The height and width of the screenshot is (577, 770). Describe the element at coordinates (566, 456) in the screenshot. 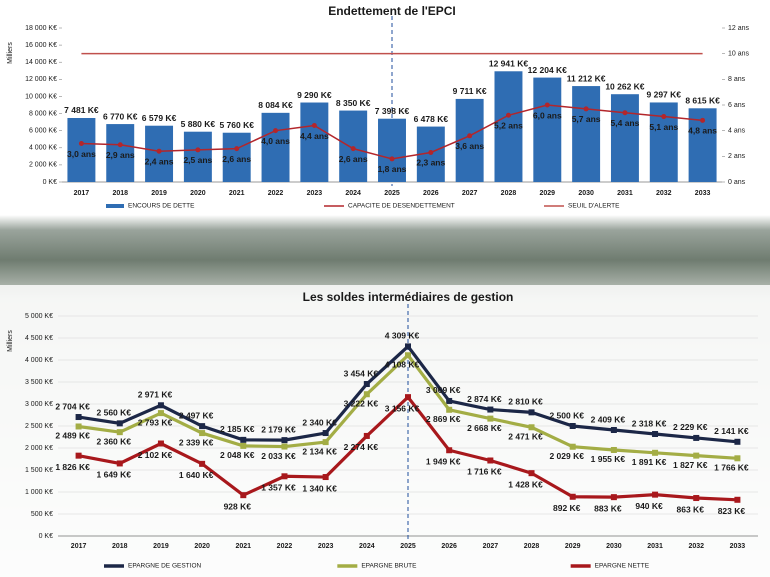

I see `value-label: 2 029 K€` at that location.